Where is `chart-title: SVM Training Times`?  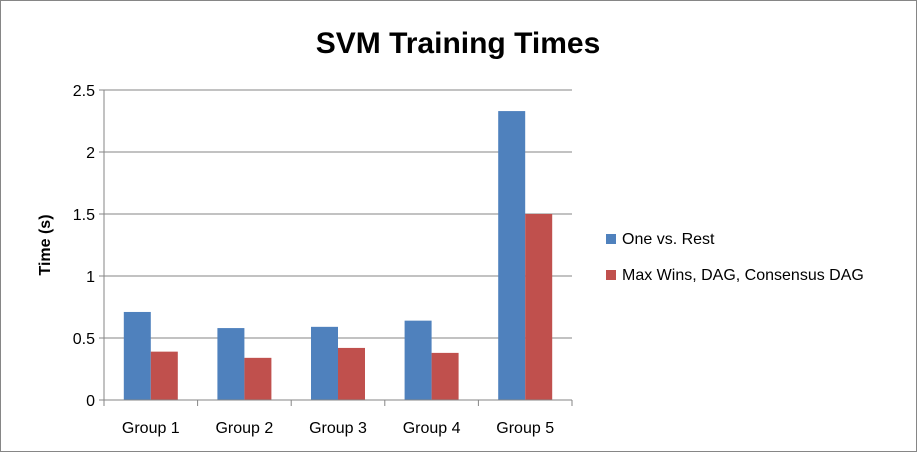 chart-title: SVM Training Times is located at coordinates (458, 43).